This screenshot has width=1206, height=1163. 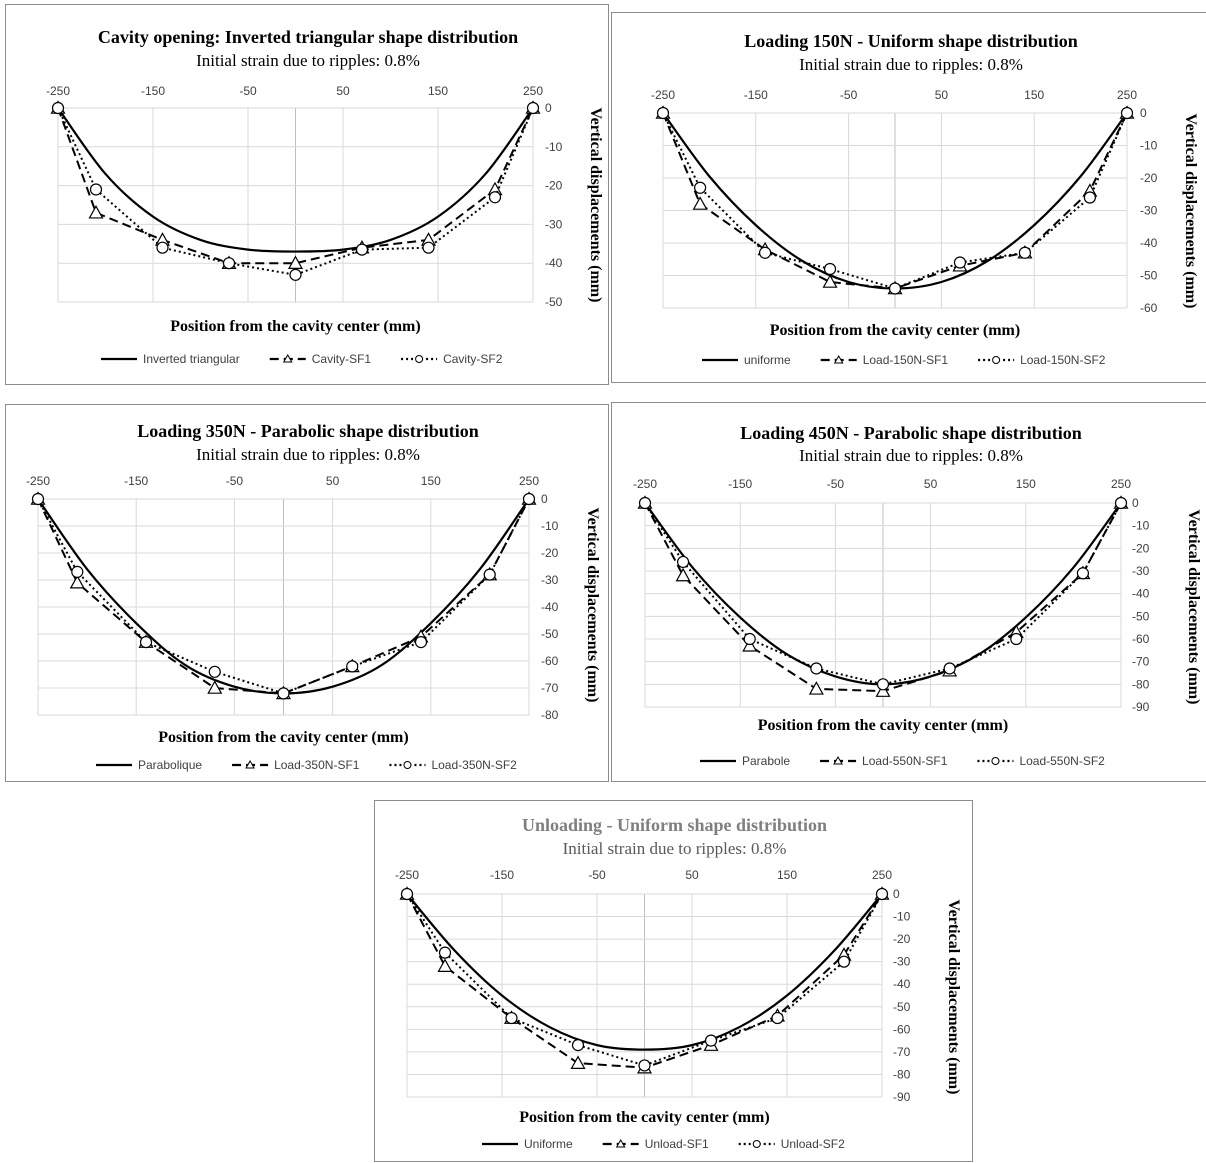 I want to click on legend: uniforme Load-150N-SF1 Load-150N-SF2, so click(x=904, y=360).